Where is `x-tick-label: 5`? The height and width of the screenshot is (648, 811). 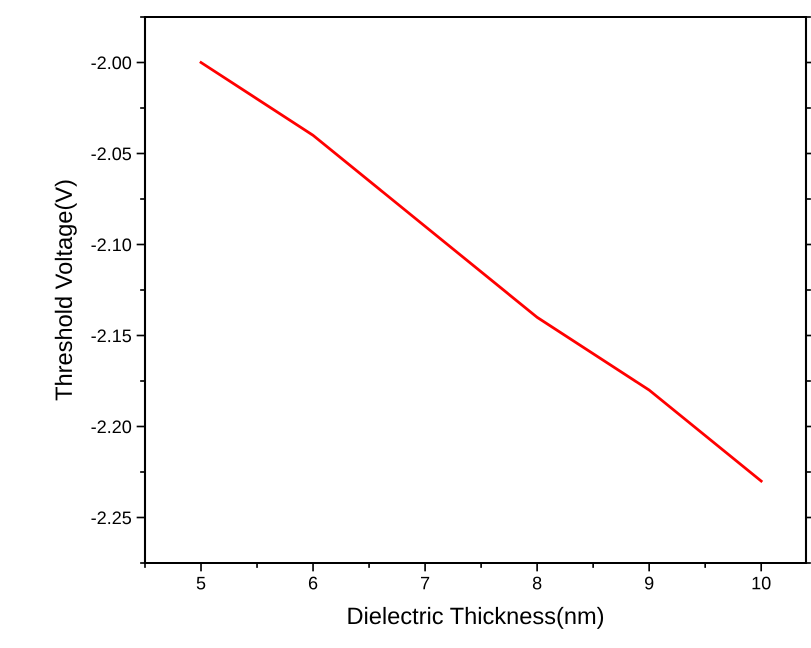
x-tick-label: 5 is located at coordinates (201, 583).